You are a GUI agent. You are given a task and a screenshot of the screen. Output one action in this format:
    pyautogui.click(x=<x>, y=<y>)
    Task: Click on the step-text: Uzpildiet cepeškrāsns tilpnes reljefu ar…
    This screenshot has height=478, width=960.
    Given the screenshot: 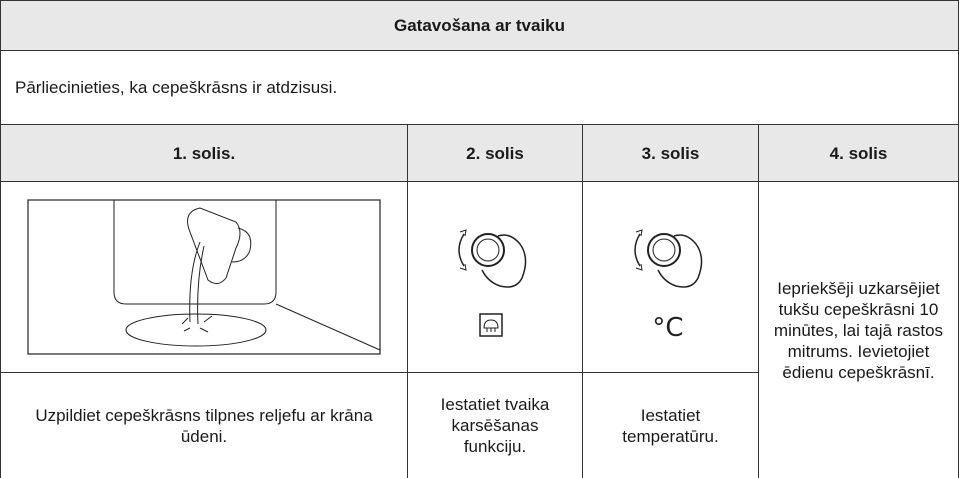 What is the action you would take?
    pyautogui.click(x=204, y=425)
    